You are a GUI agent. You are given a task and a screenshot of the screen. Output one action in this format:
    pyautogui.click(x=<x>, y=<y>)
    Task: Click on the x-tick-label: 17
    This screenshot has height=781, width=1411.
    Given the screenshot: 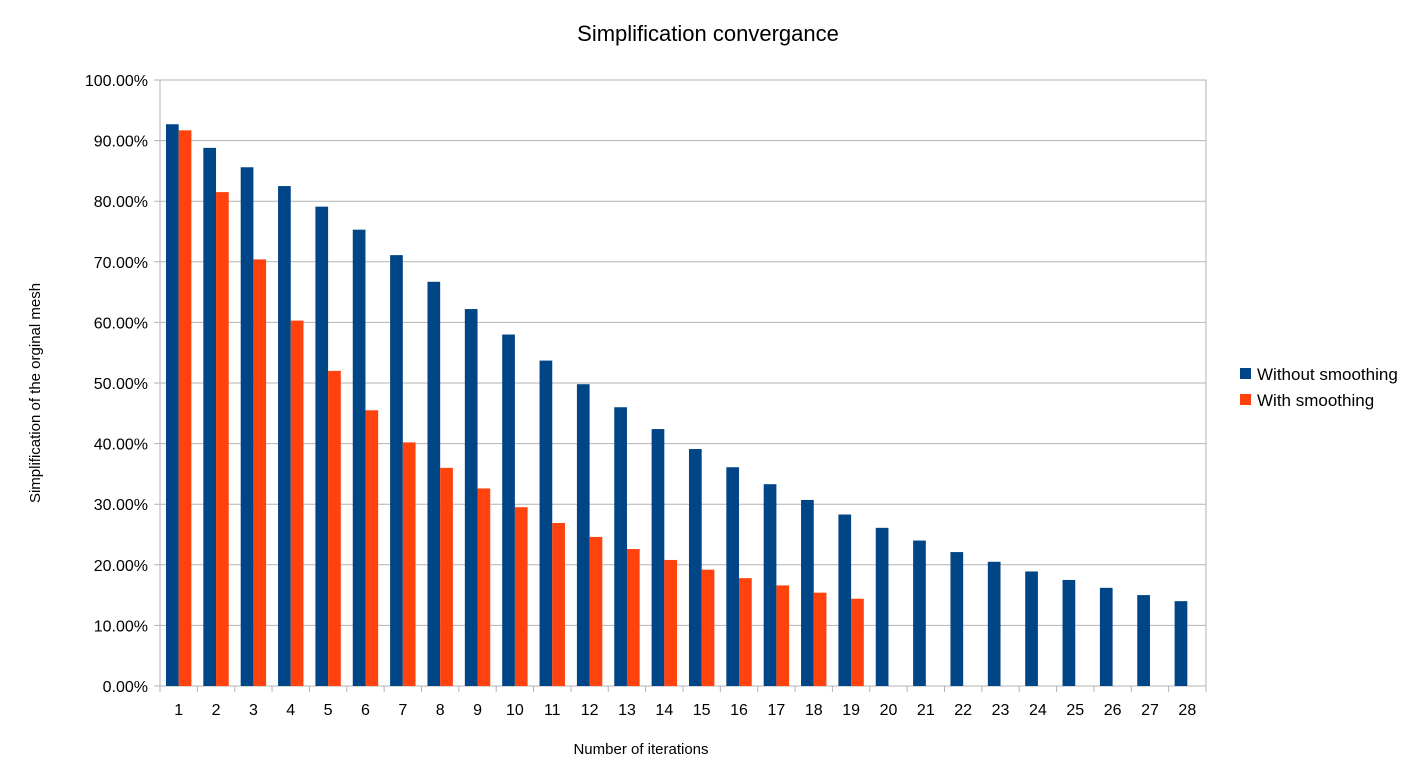 What is the action you would take?
    pyautogui.click(x=776, y=710)
    